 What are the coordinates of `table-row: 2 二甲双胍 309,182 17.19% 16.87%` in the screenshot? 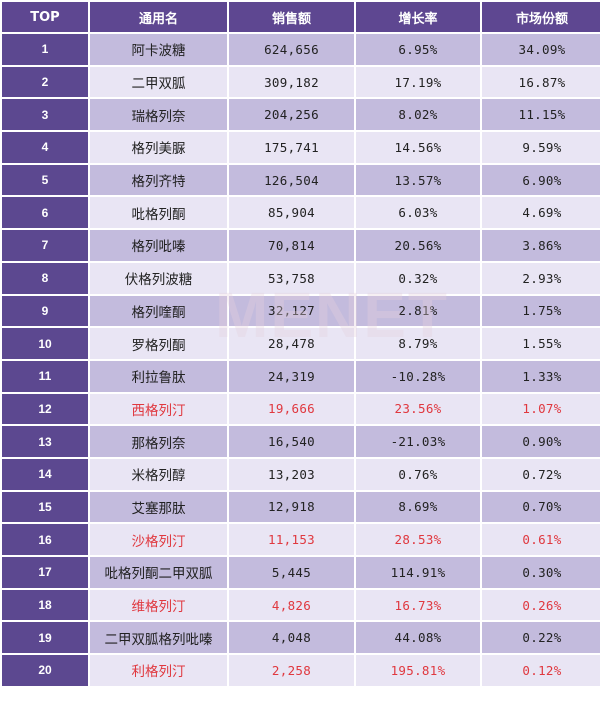 It's located at (301, 82).